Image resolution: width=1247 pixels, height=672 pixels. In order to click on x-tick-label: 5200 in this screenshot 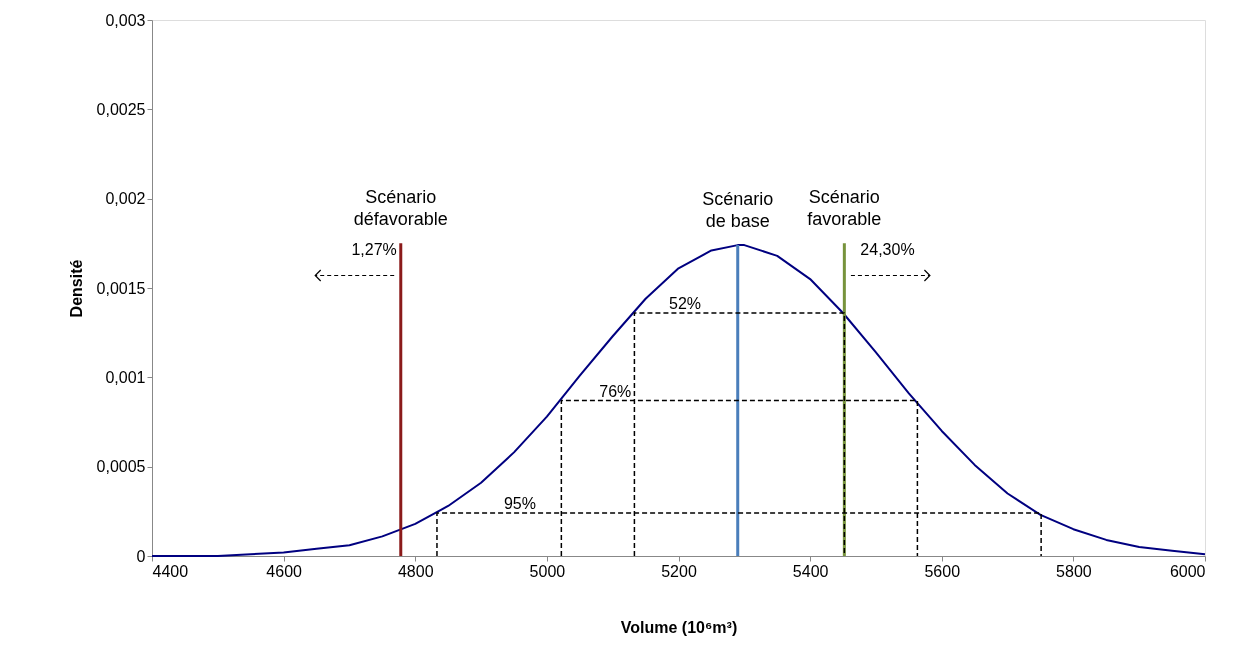, I will do `click(679, 571)`.